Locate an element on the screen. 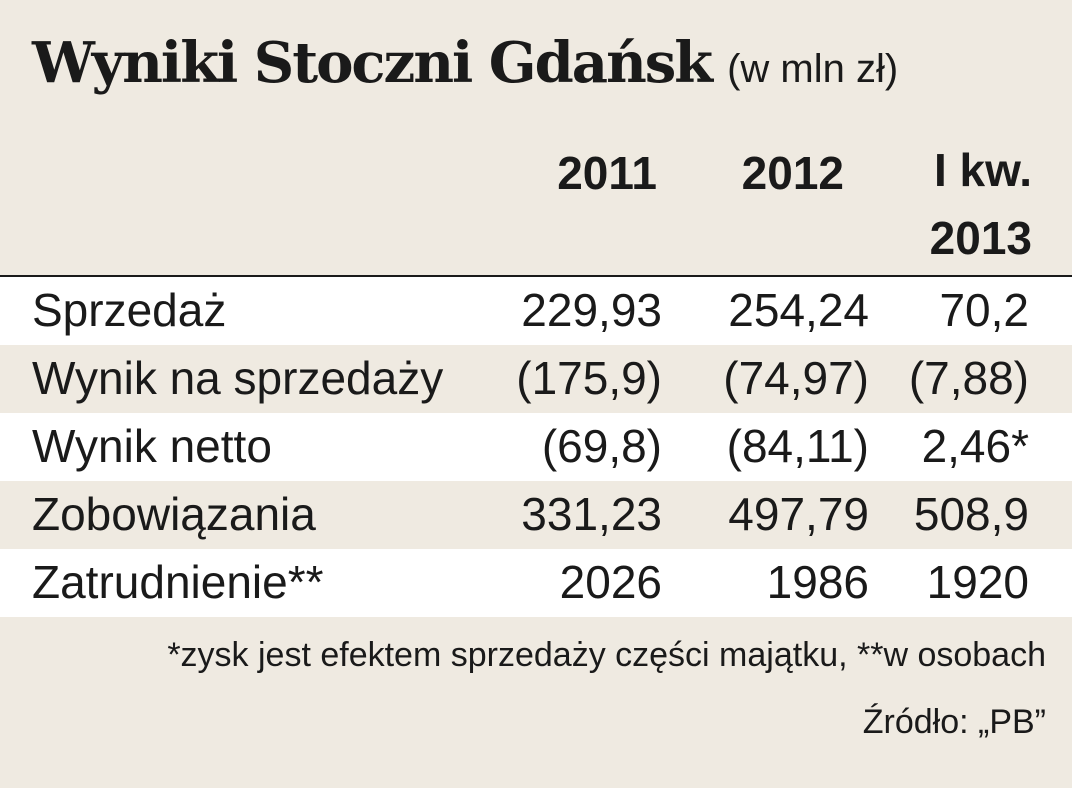 This screenshot has width=1072, height=788. table-row: Wynik netto (69,8) (84,11) 2,46* is located at coordinates (536, 447).